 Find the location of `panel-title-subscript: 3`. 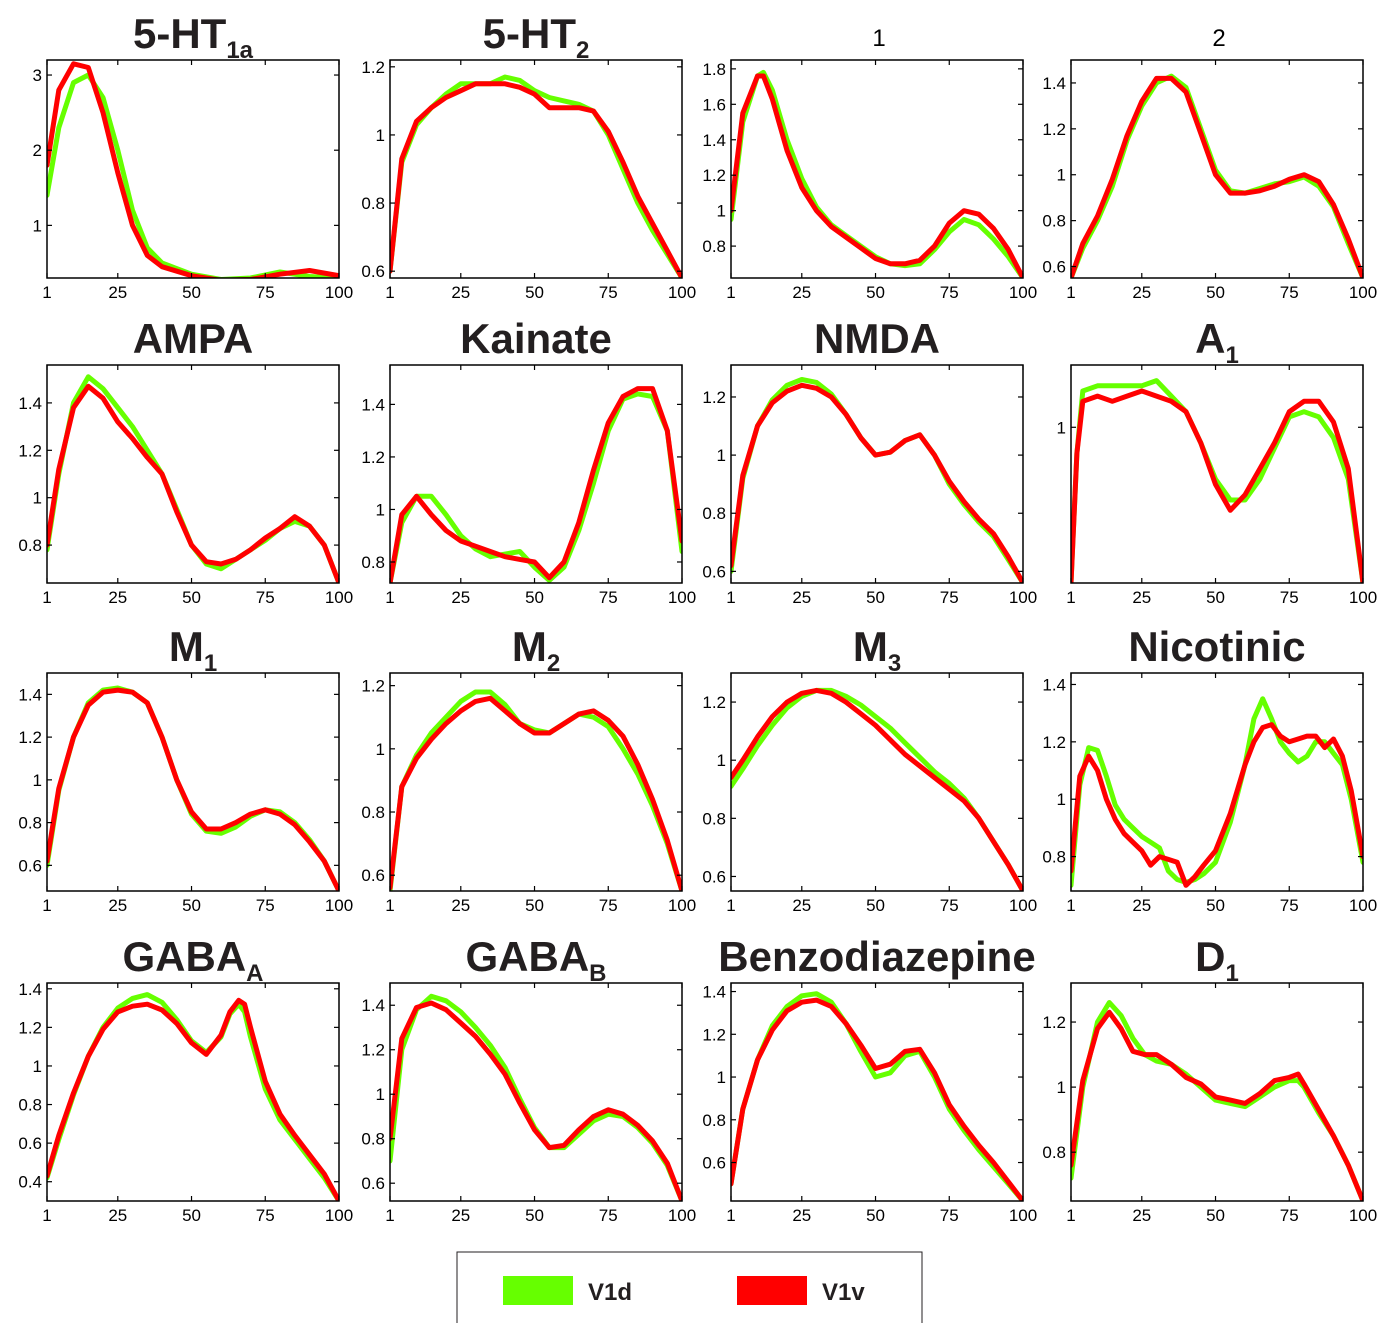

panel-title-subscript: 3 is located at coordinates (894, 663).